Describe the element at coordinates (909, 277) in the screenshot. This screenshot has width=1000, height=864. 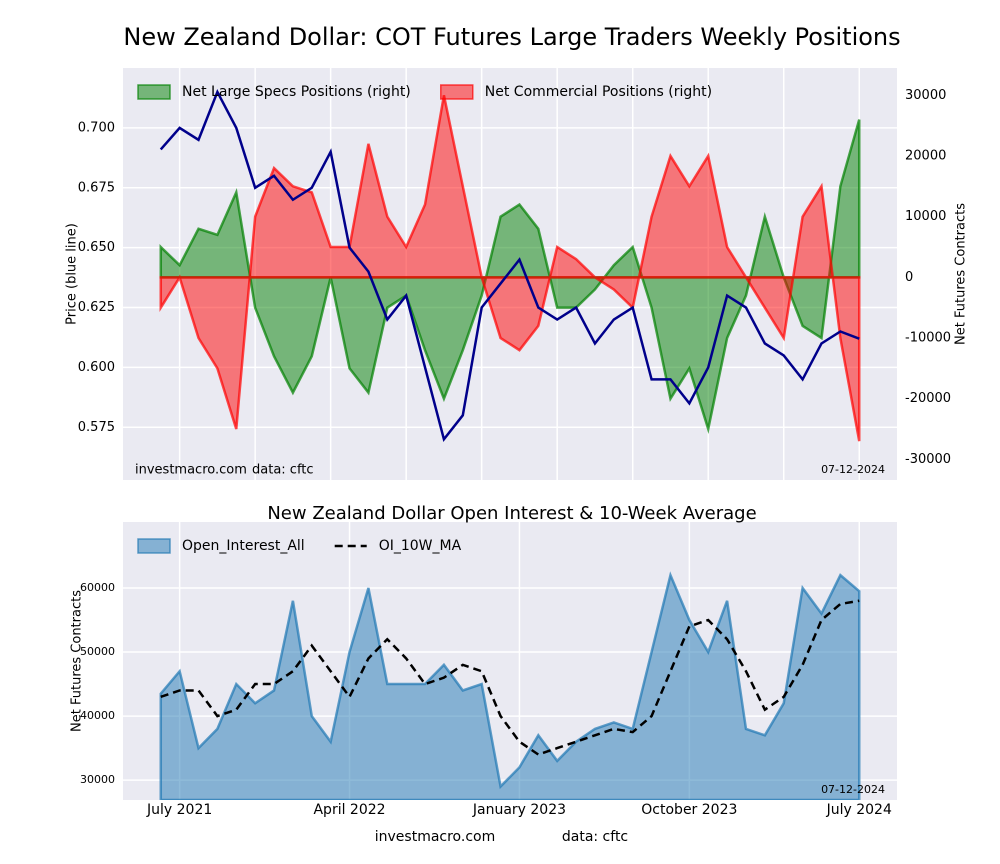
I see `y2-tick-label: 0` at that location.